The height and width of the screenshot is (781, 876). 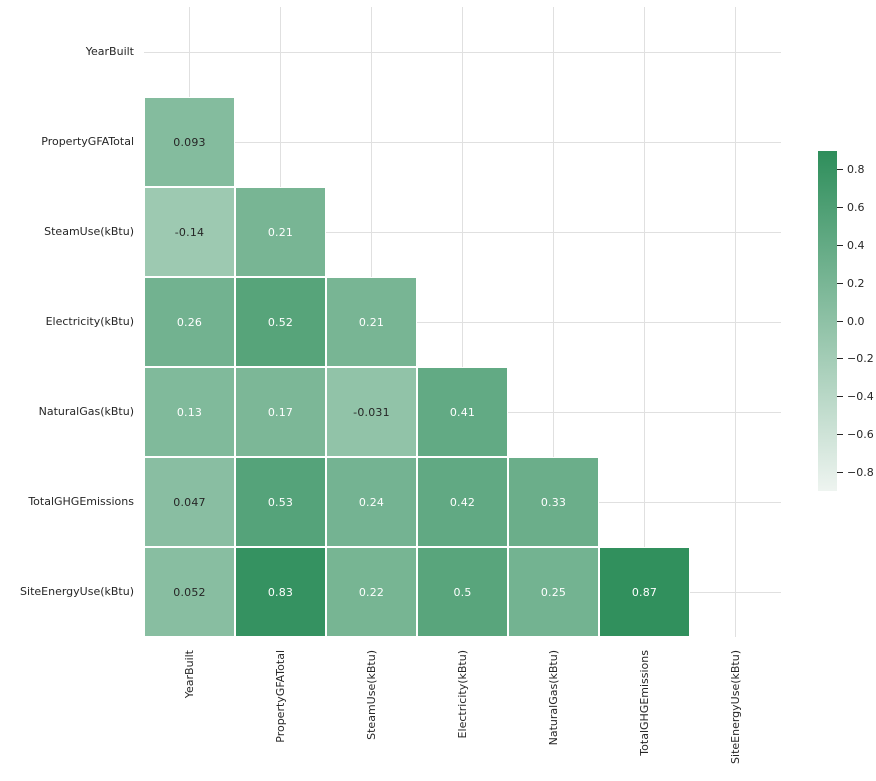 I want to click on cell-value-label: 0.26, so click(x=189, y=322).